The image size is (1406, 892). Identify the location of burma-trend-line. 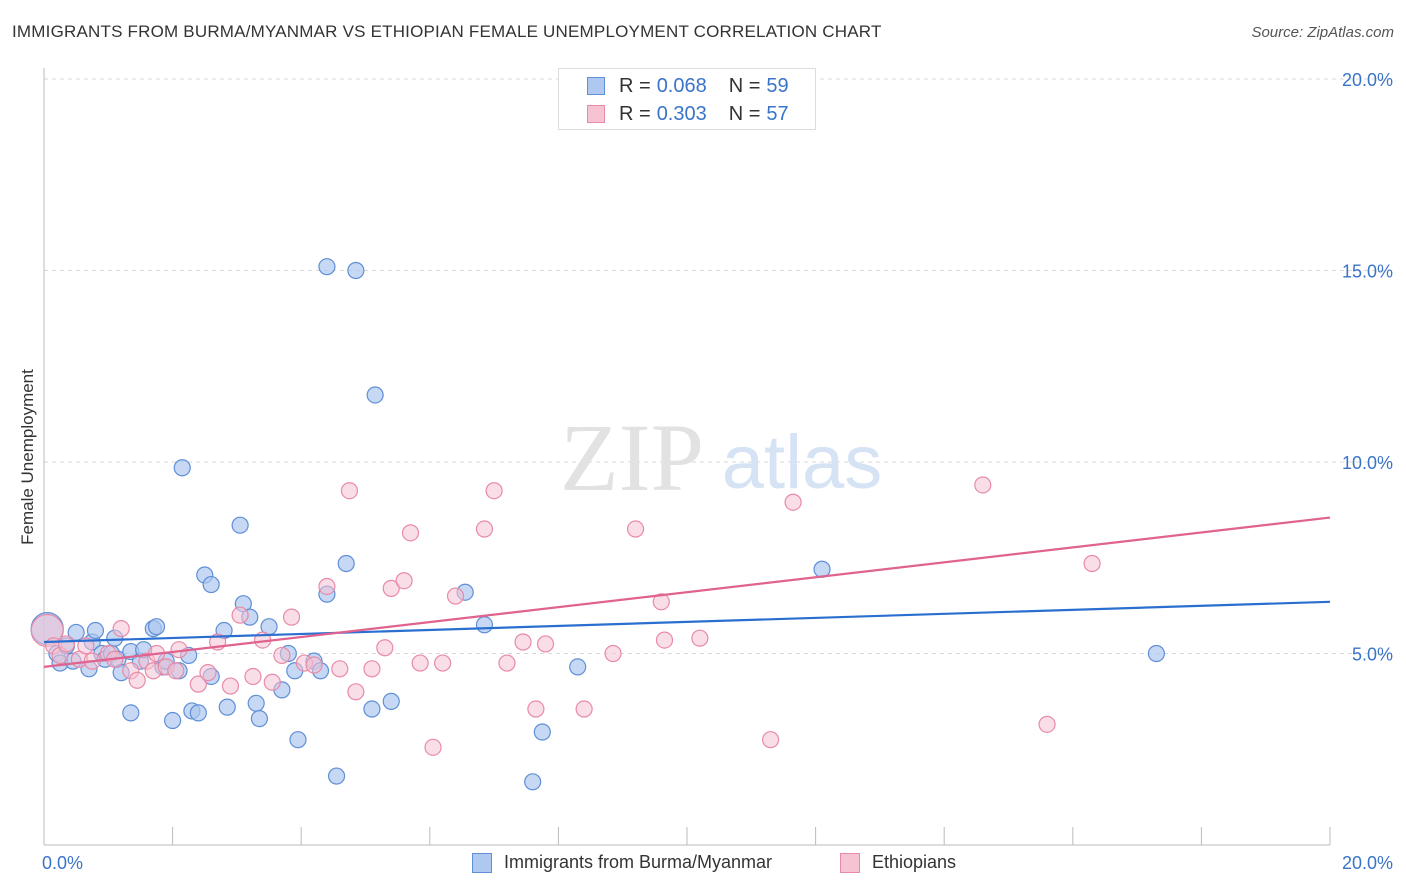
(687, 622).